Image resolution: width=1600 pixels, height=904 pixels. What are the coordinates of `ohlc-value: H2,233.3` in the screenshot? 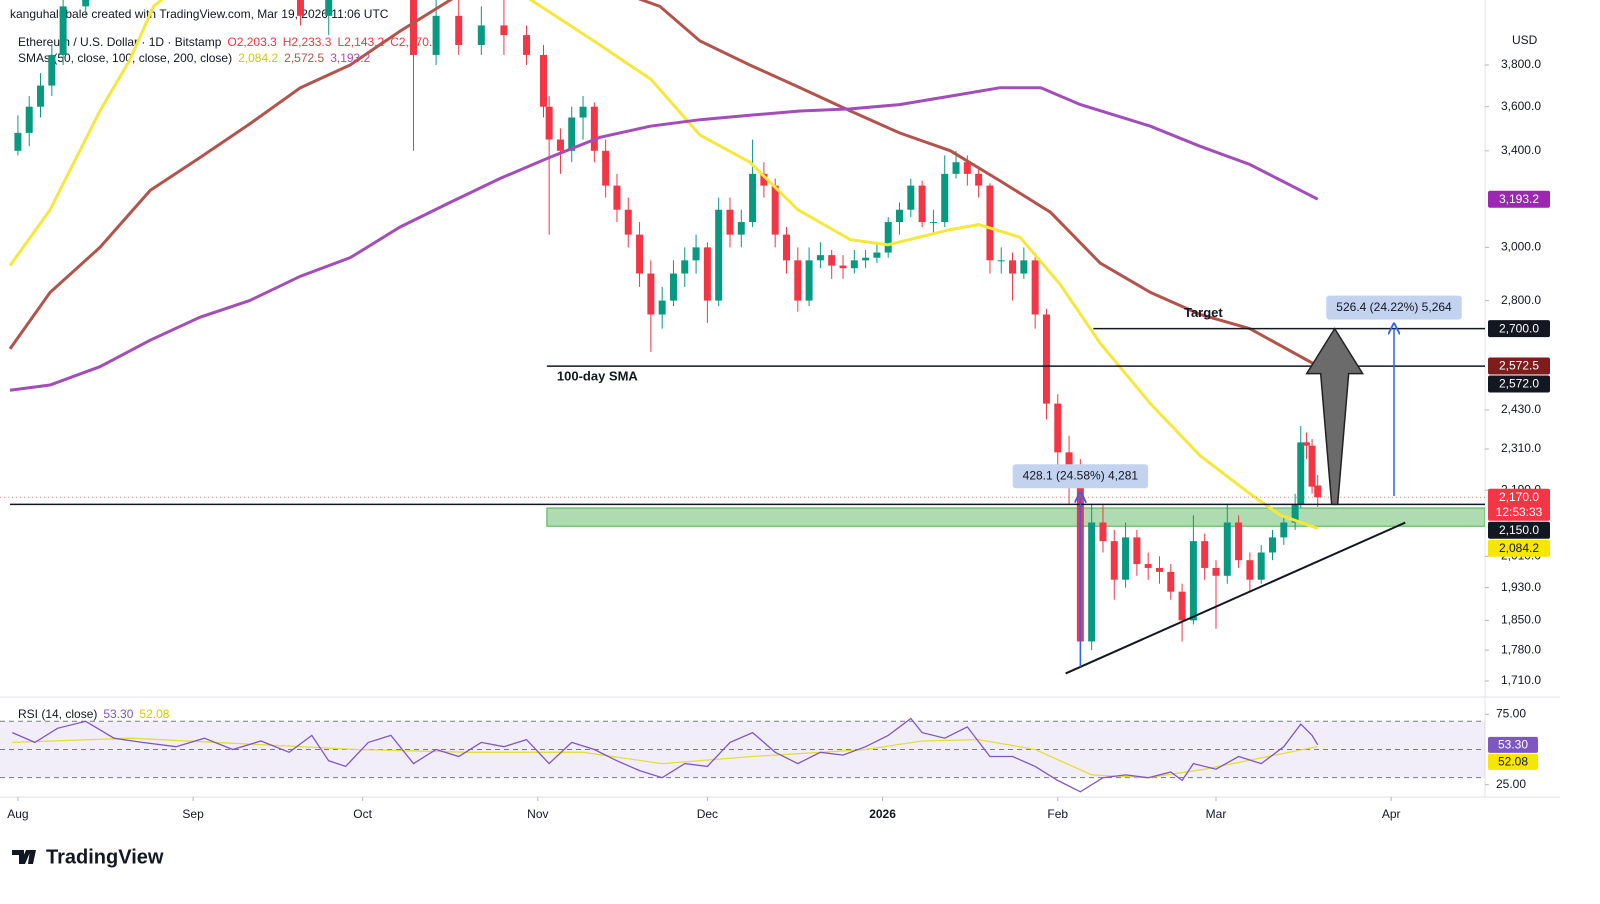 It's located at (307, 42).